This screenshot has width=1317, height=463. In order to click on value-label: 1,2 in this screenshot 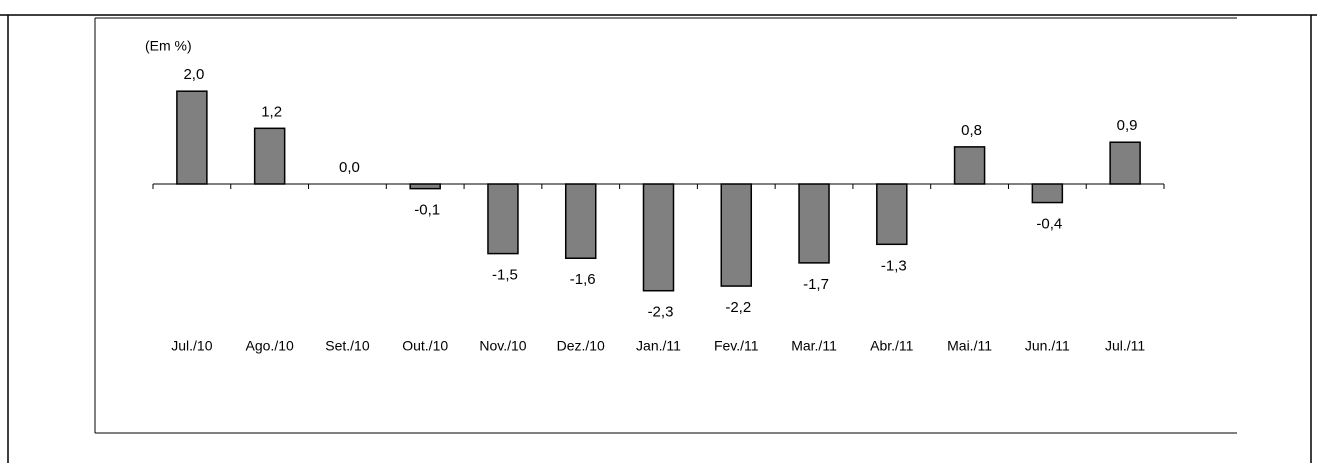, I will do `click(271, 111)`.